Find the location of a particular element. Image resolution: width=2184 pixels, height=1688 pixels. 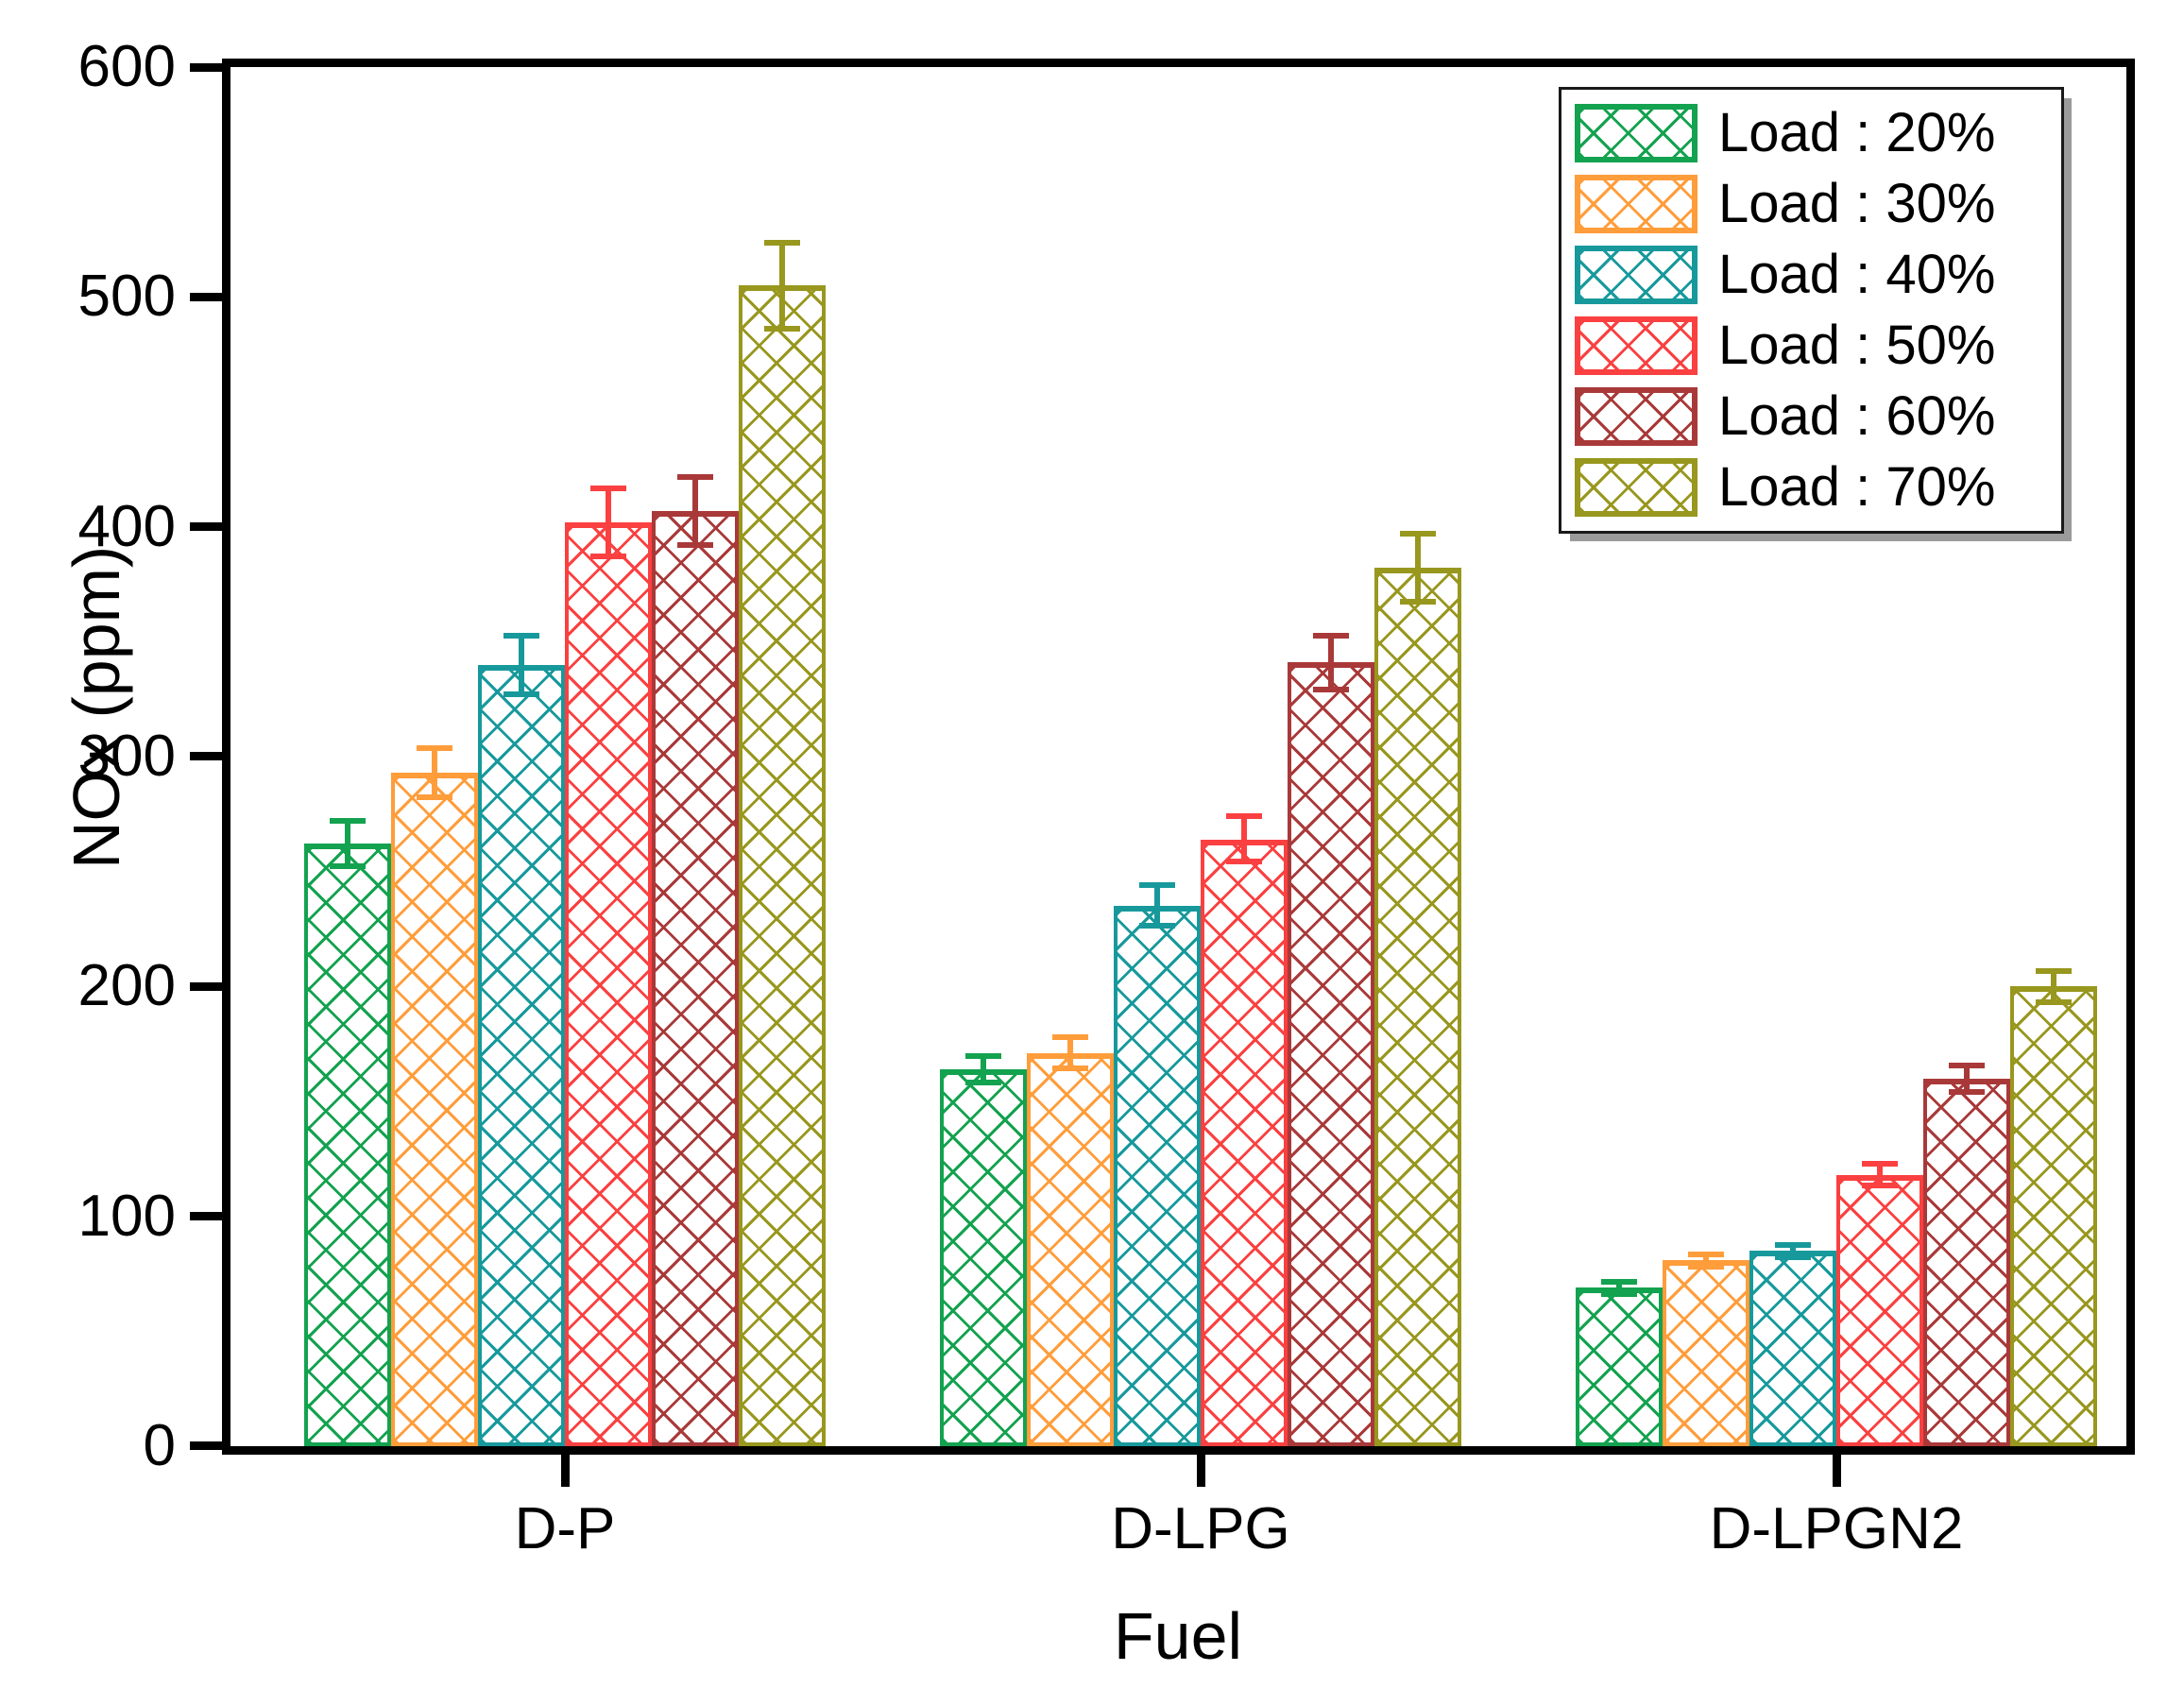

y-tick-label-0: 0 is located at coordinates (159, 1445).